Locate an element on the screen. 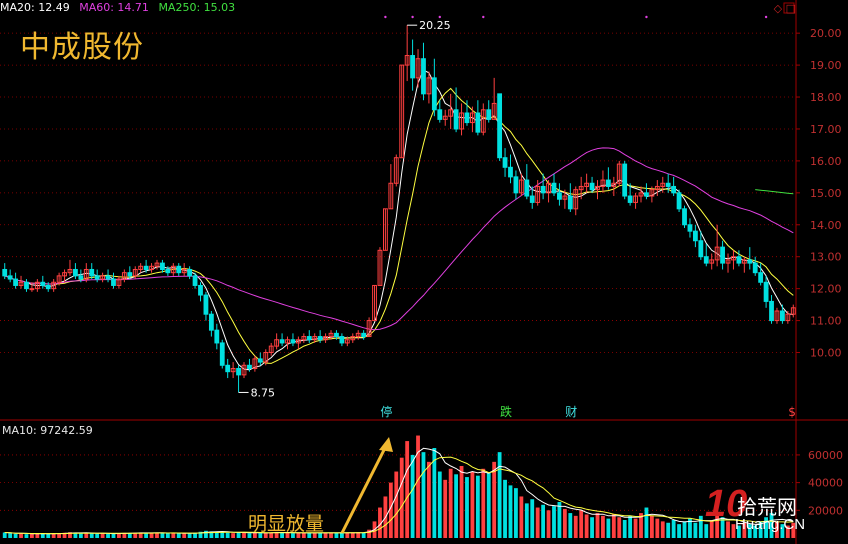 Image resolution: width=848 pixels, height=544 pixels. corner-box is located at coordinates (789, 8).